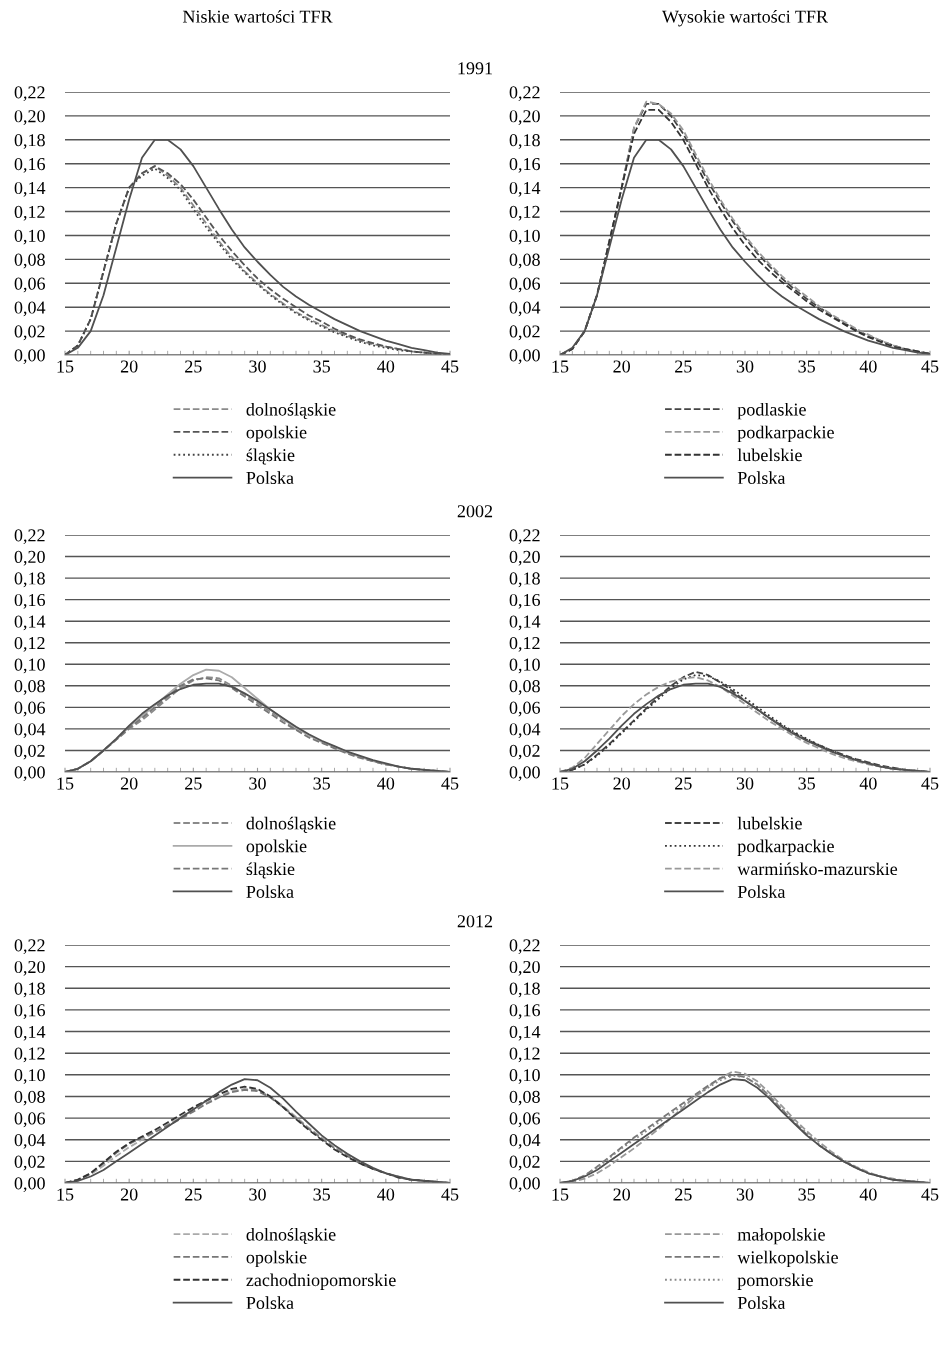 The image size is (950, 1370). Describe the element at coordinates (29, 1076) in the screenshot. I see `y-tick-label: 0,10` at that location.